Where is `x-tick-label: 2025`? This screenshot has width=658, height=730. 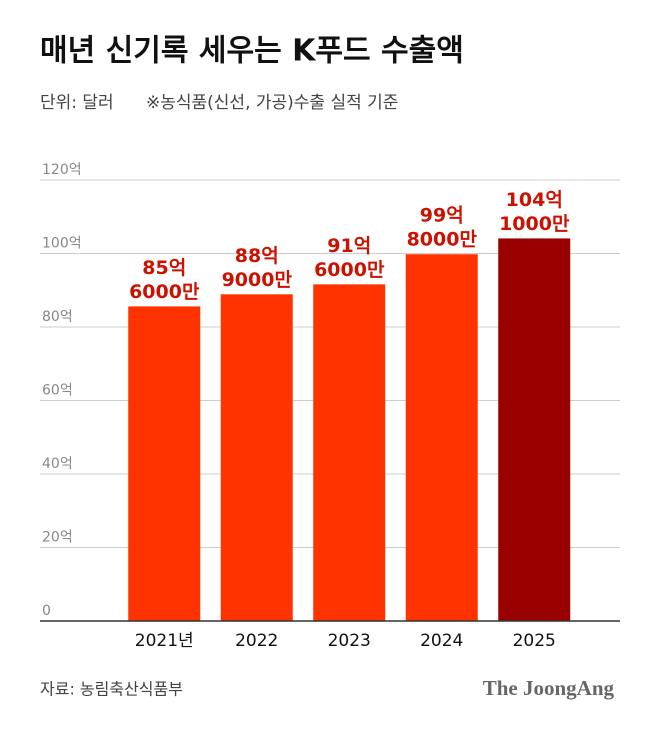 x-tick-label: 2025 is located at coordinates (534, 641).